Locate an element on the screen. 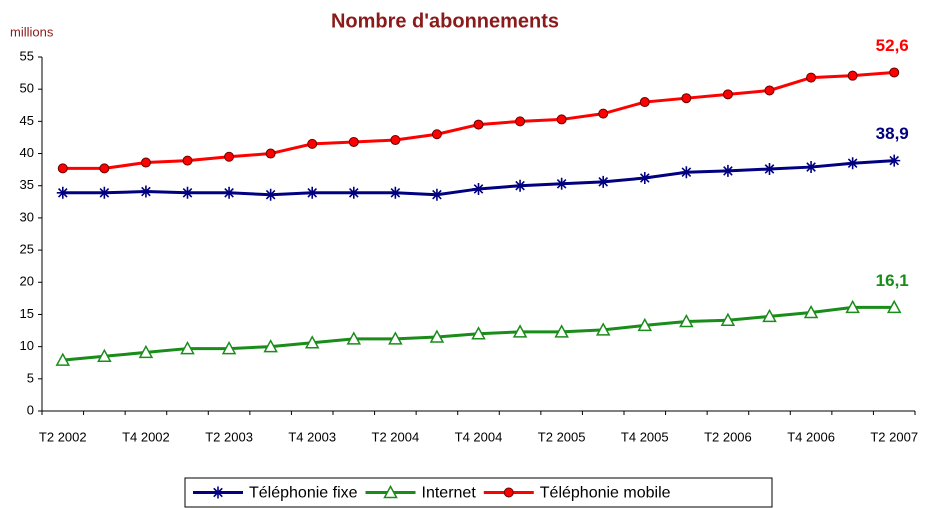 The image size is (930, 508). y-tick-label: 50 is located at coordinates (27, 88).